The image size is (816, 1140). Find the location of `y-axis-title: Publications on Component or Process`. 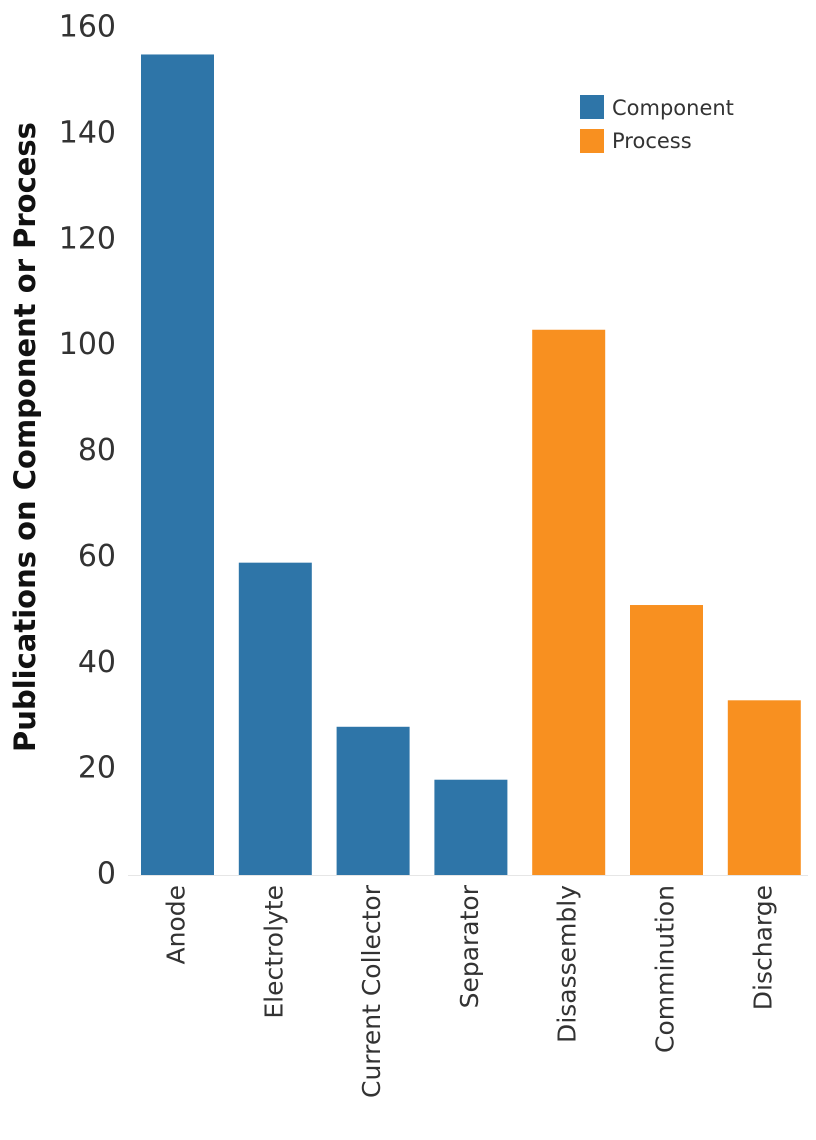

y-axis-title: Publications on Component or Process is located at coordinates (25, 437).